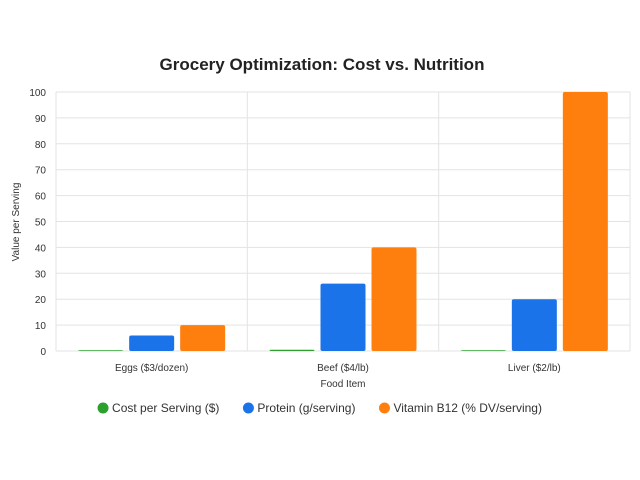  Describe the element at coordinates (41, 326) in the screenshot. I see `y-tick-label: 10` at that location.